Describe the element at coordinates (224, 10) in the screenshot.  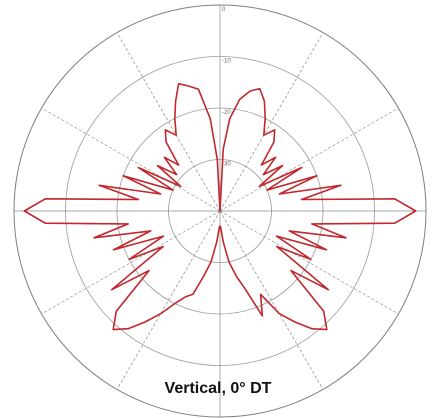
I see `ring-label-1: 0` at that location.